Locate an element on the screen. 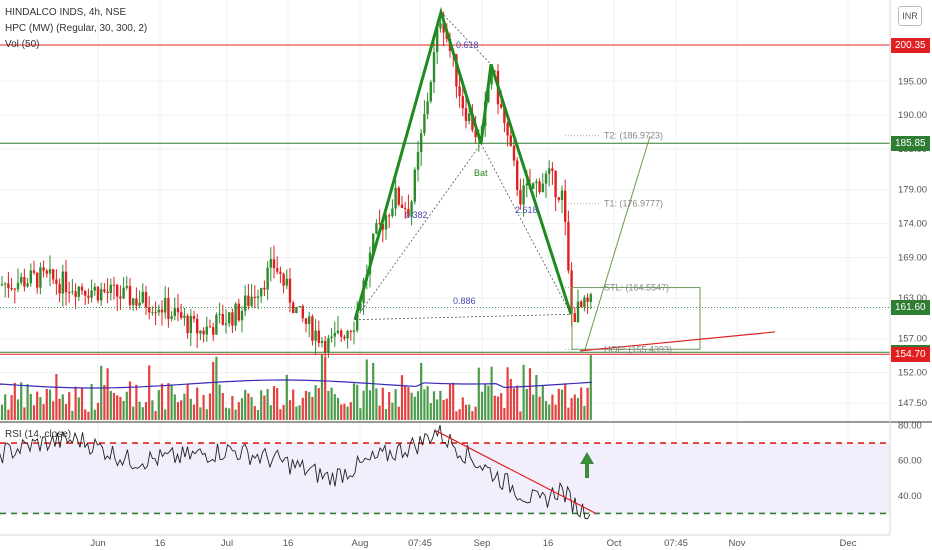 The height and width of the screenshot is (550, 932). rsi-title: RSI (14, close) is located at coordinates (38, 434).